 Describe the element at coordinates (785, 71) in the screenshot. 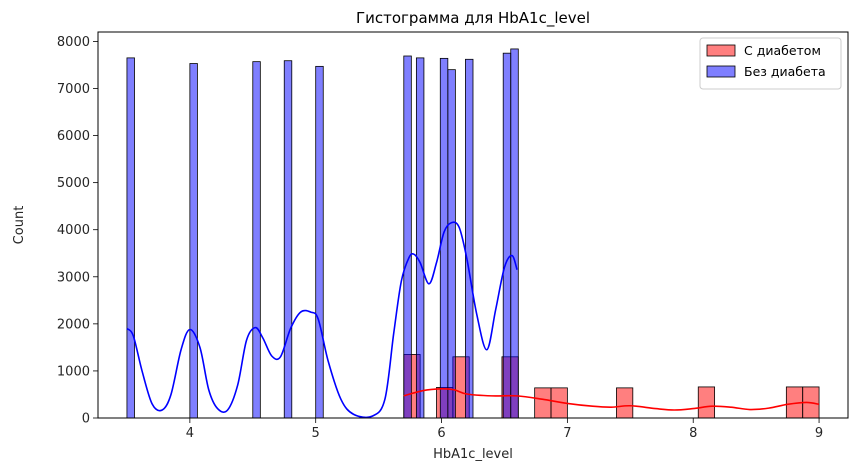

I see `legend-label-no-diabetes: Без диабета` at that location.